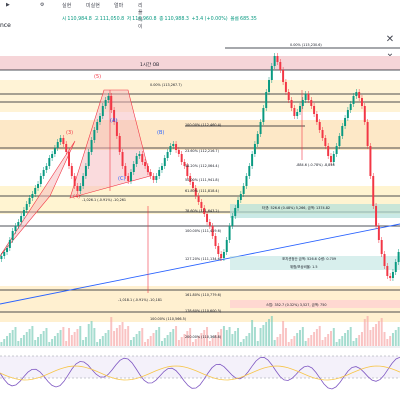 The image size is (400, 400). What do you see at coordinates (112, 19) in the screenshot?
I see `ohlc-high: 111,050.8` at bounding box center [112, 19].